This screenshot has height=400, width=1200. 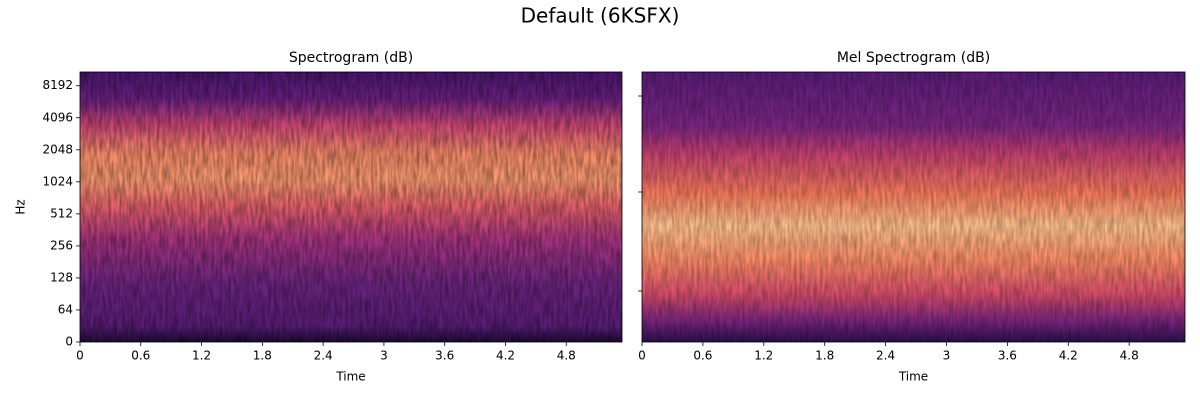 What do you see at coordinates (57, 85) in the screenshot?
I see `y-tick-label: 8192` at bounding box center [57, 85].